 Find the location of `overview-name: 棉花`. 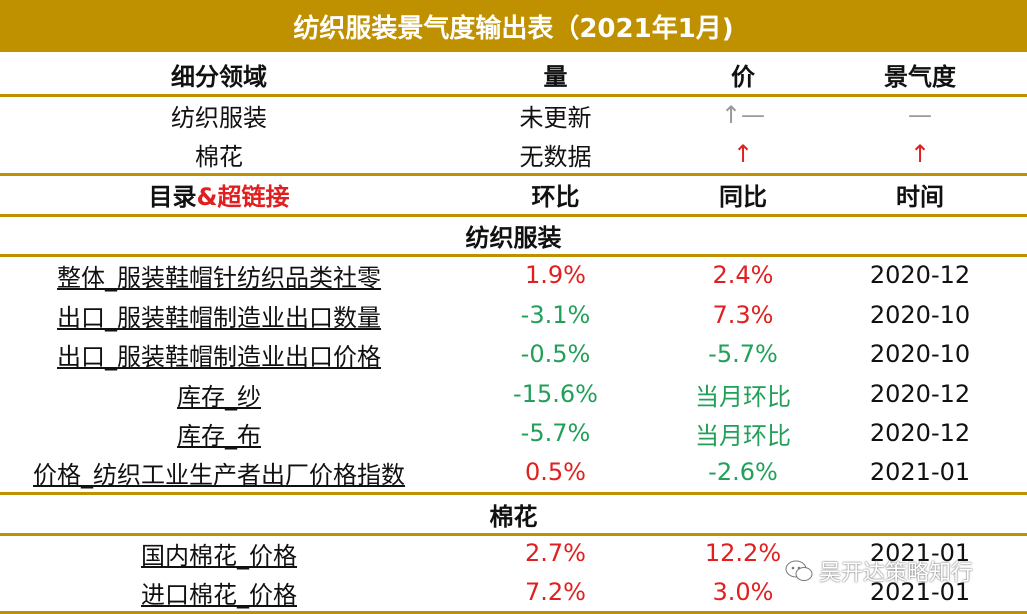

overview-name: 棉花 is located at coordinates (219, 156).